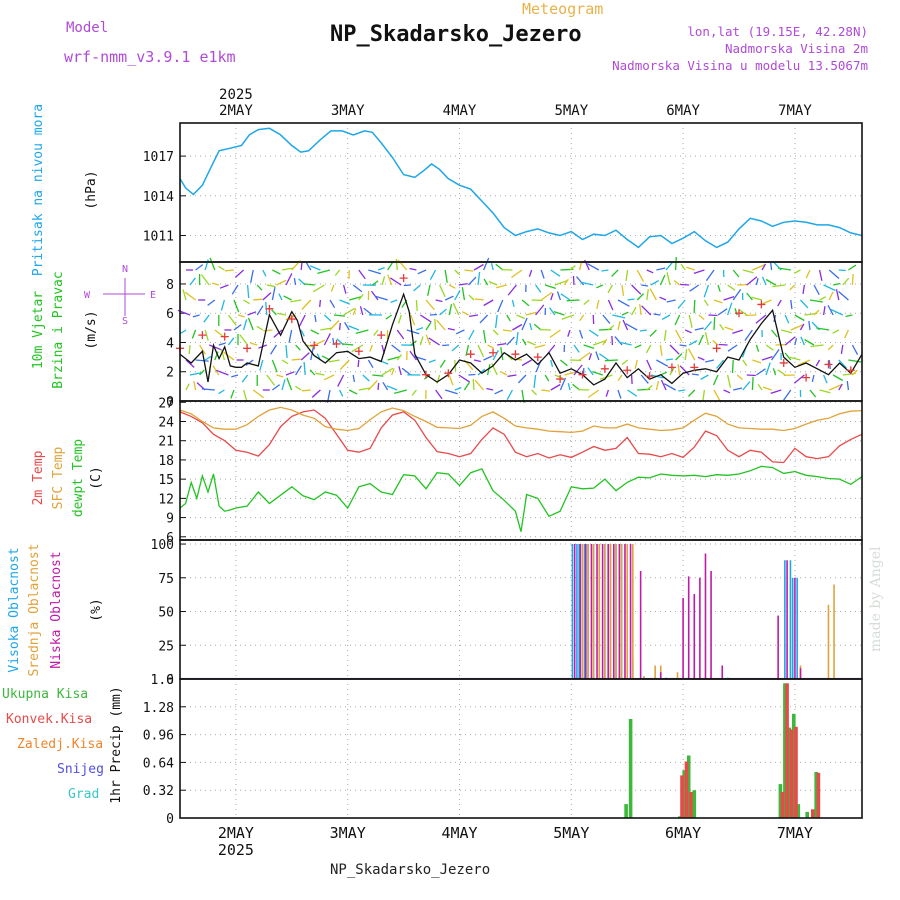  I want to click on station-title: NP_Skadarsko_Jezero, so click(456, 34).